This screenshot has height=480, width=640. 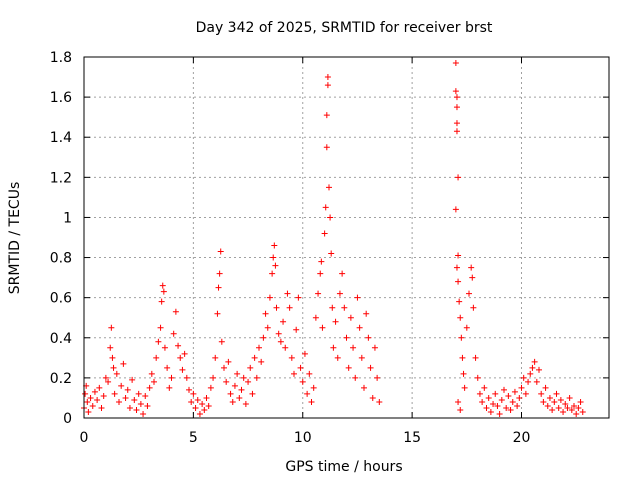 I want to click on y-tick-label: 0, so click(x=67, y=419).